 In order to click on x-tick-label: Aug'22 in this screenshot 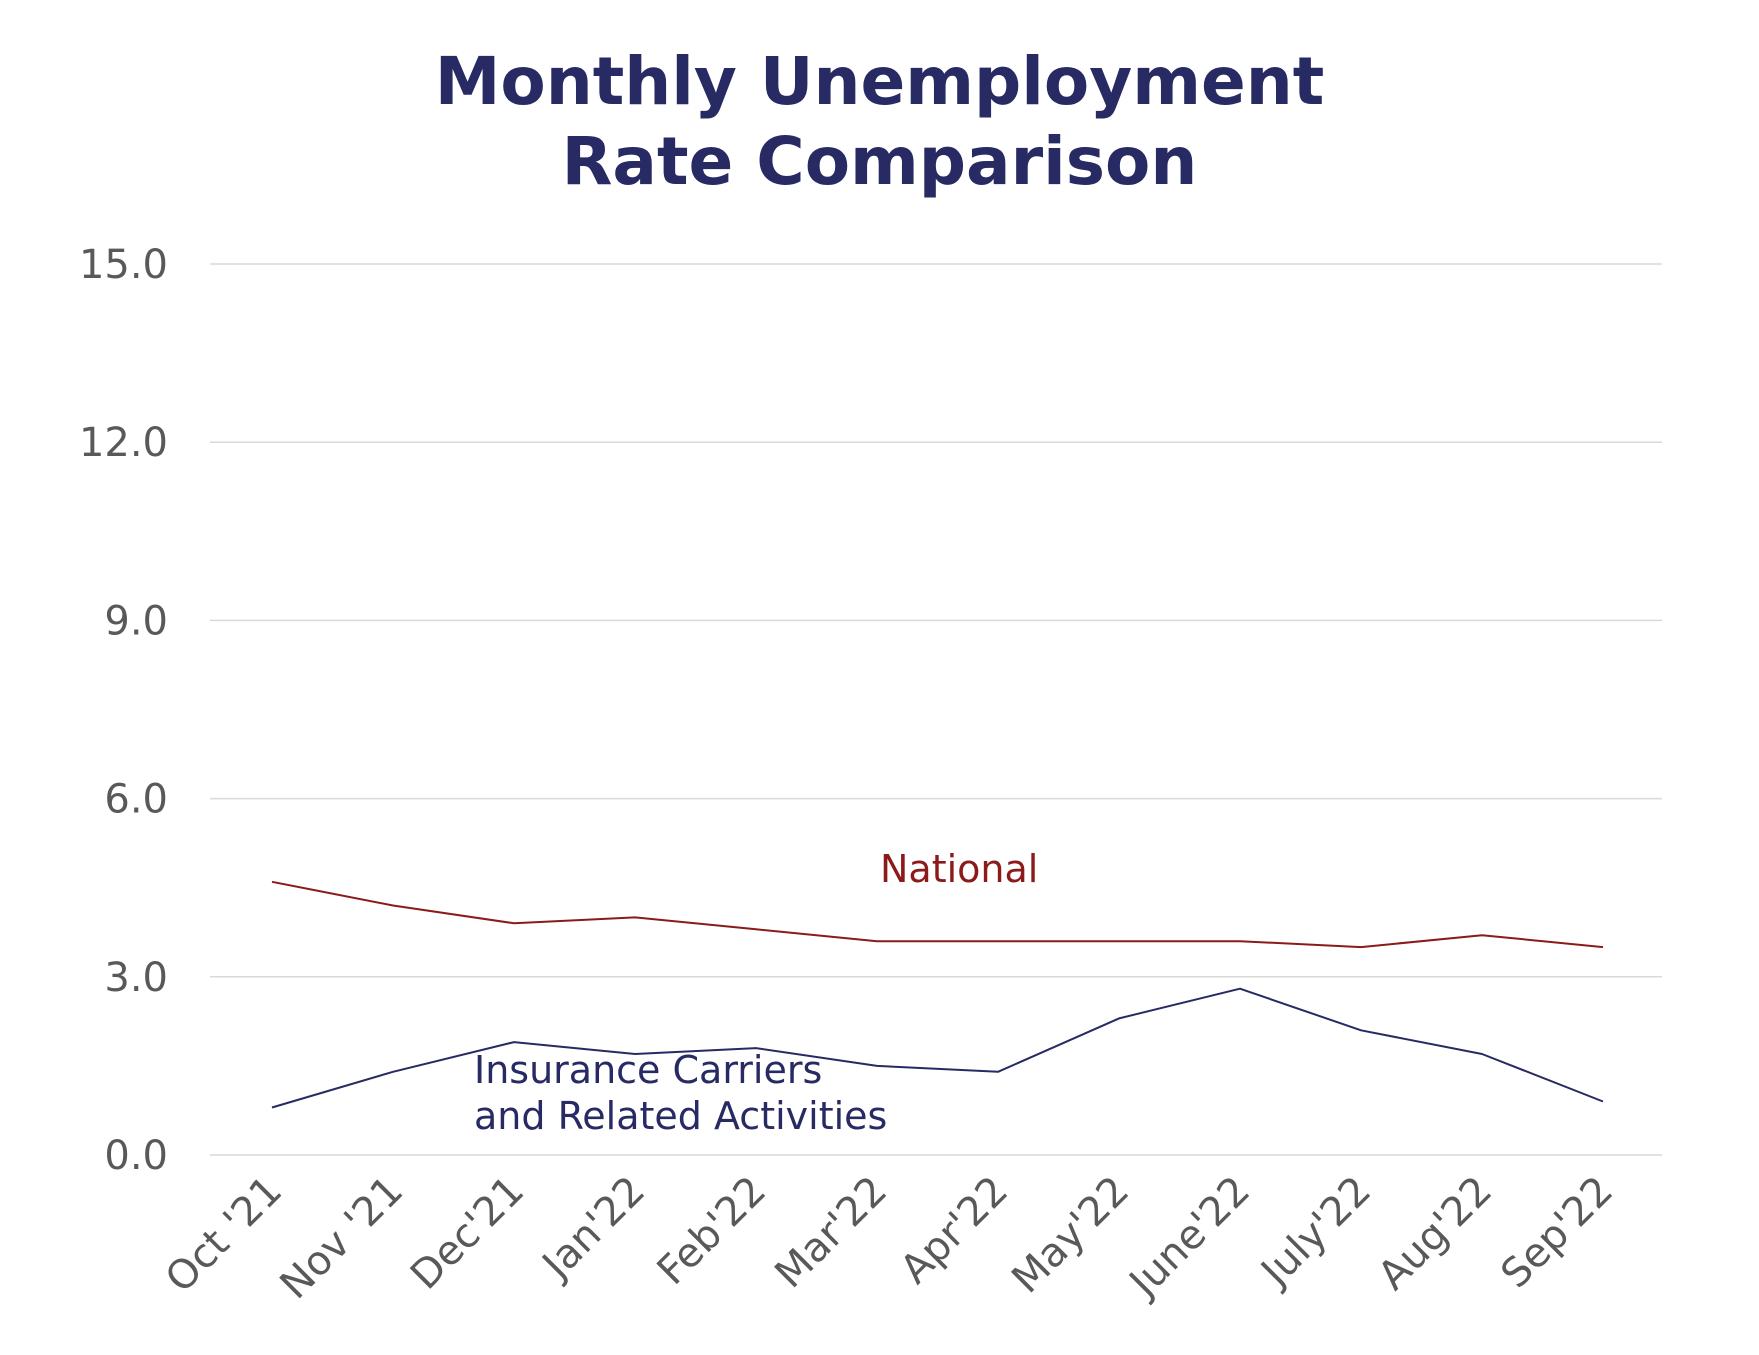, I will do `click(1436, 1234)`.